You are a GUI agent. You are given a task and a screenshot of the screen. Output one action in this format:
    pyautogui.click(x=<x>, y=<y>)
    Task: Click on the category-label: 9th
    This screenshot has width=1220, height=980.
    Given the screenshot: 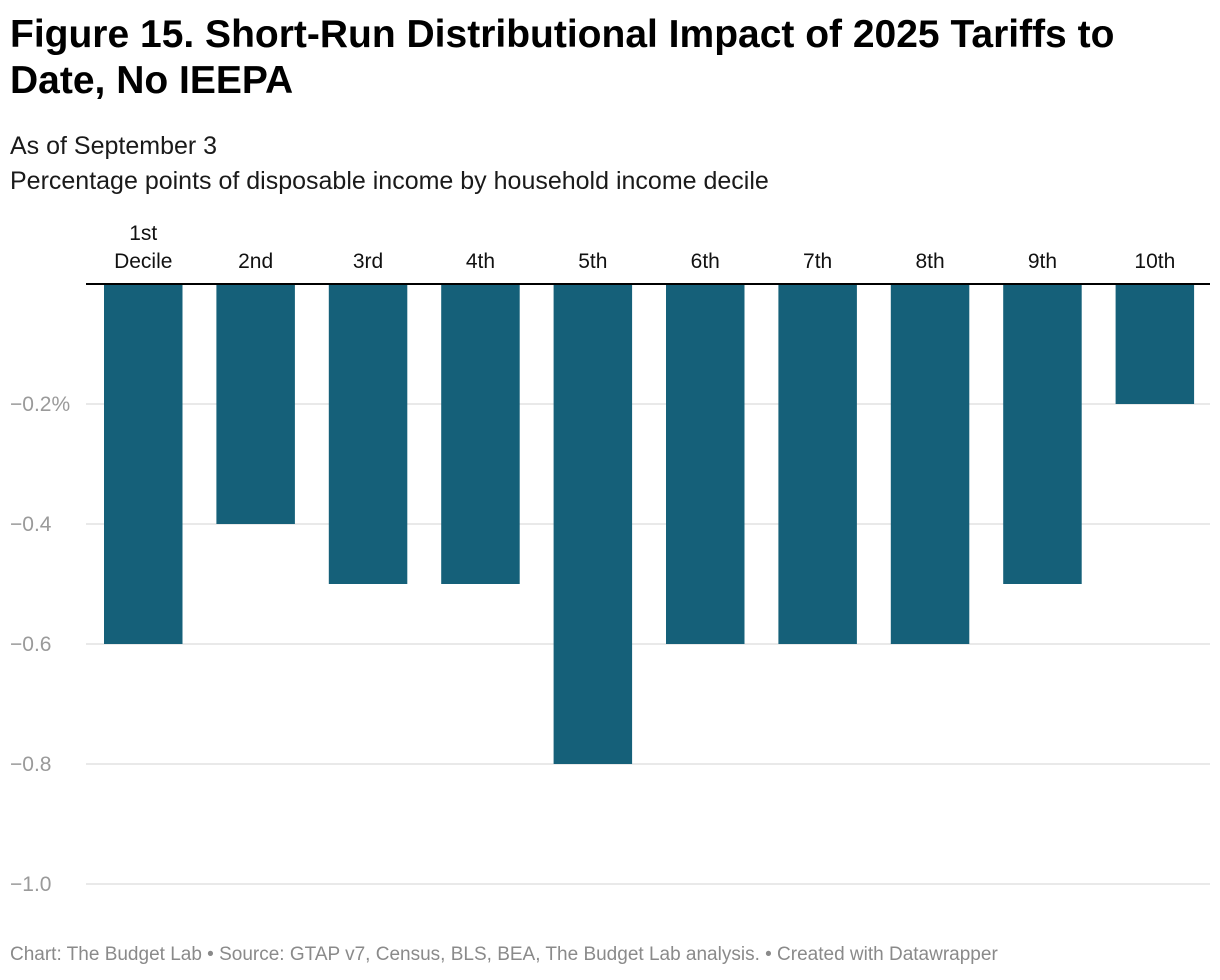 What is the action you would take?
    pyautogui.click(x=1042, y=261)
    